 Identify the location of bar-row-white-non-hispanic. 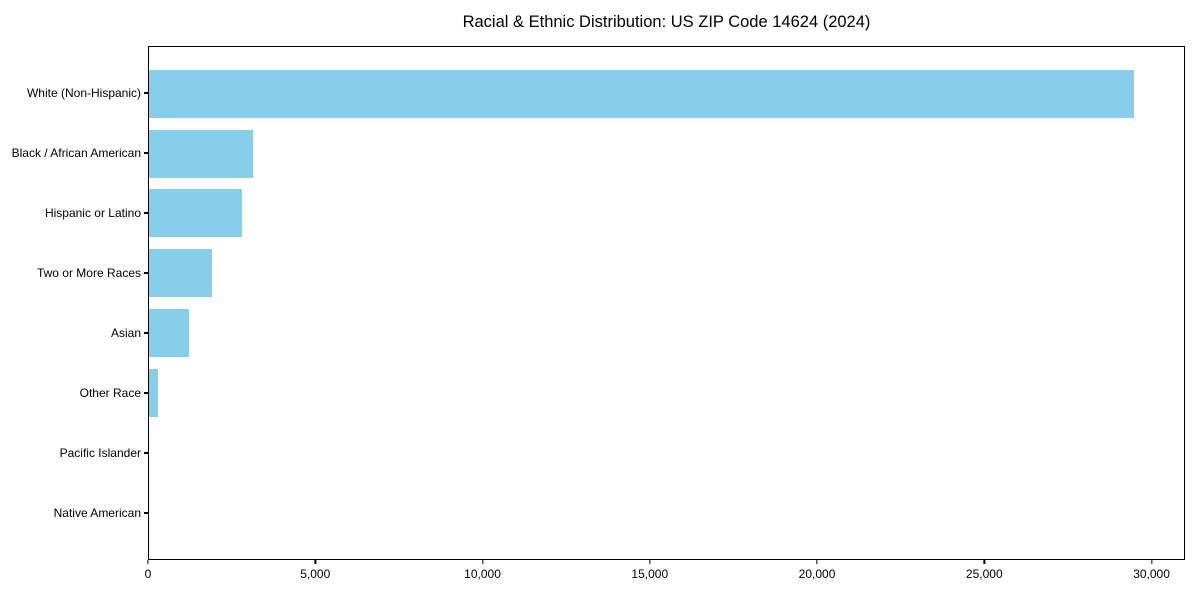
(666, 94).